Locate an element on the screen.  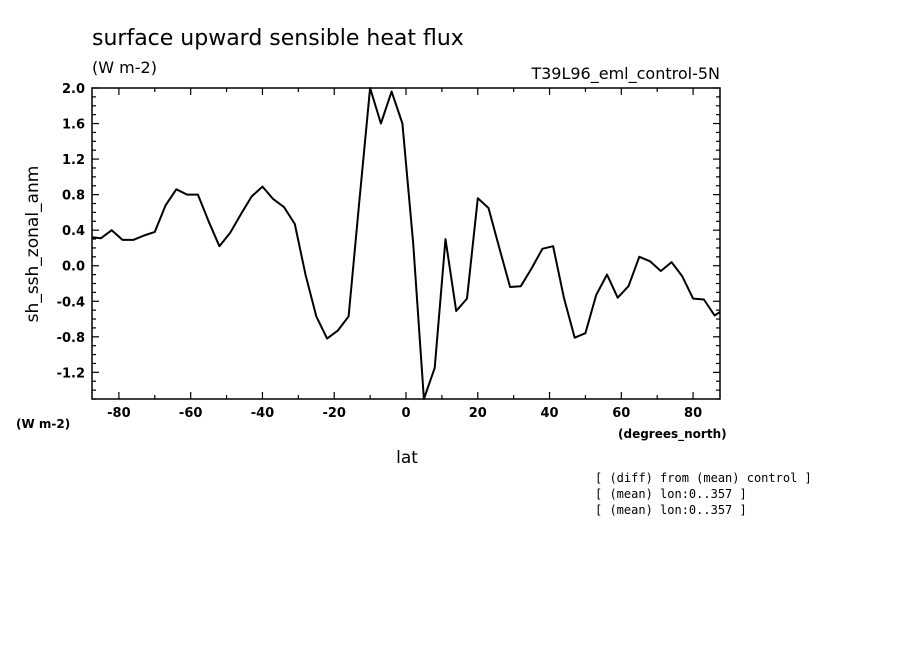
chart-units-label: (W m-2) is located at coordinates (124, 67).